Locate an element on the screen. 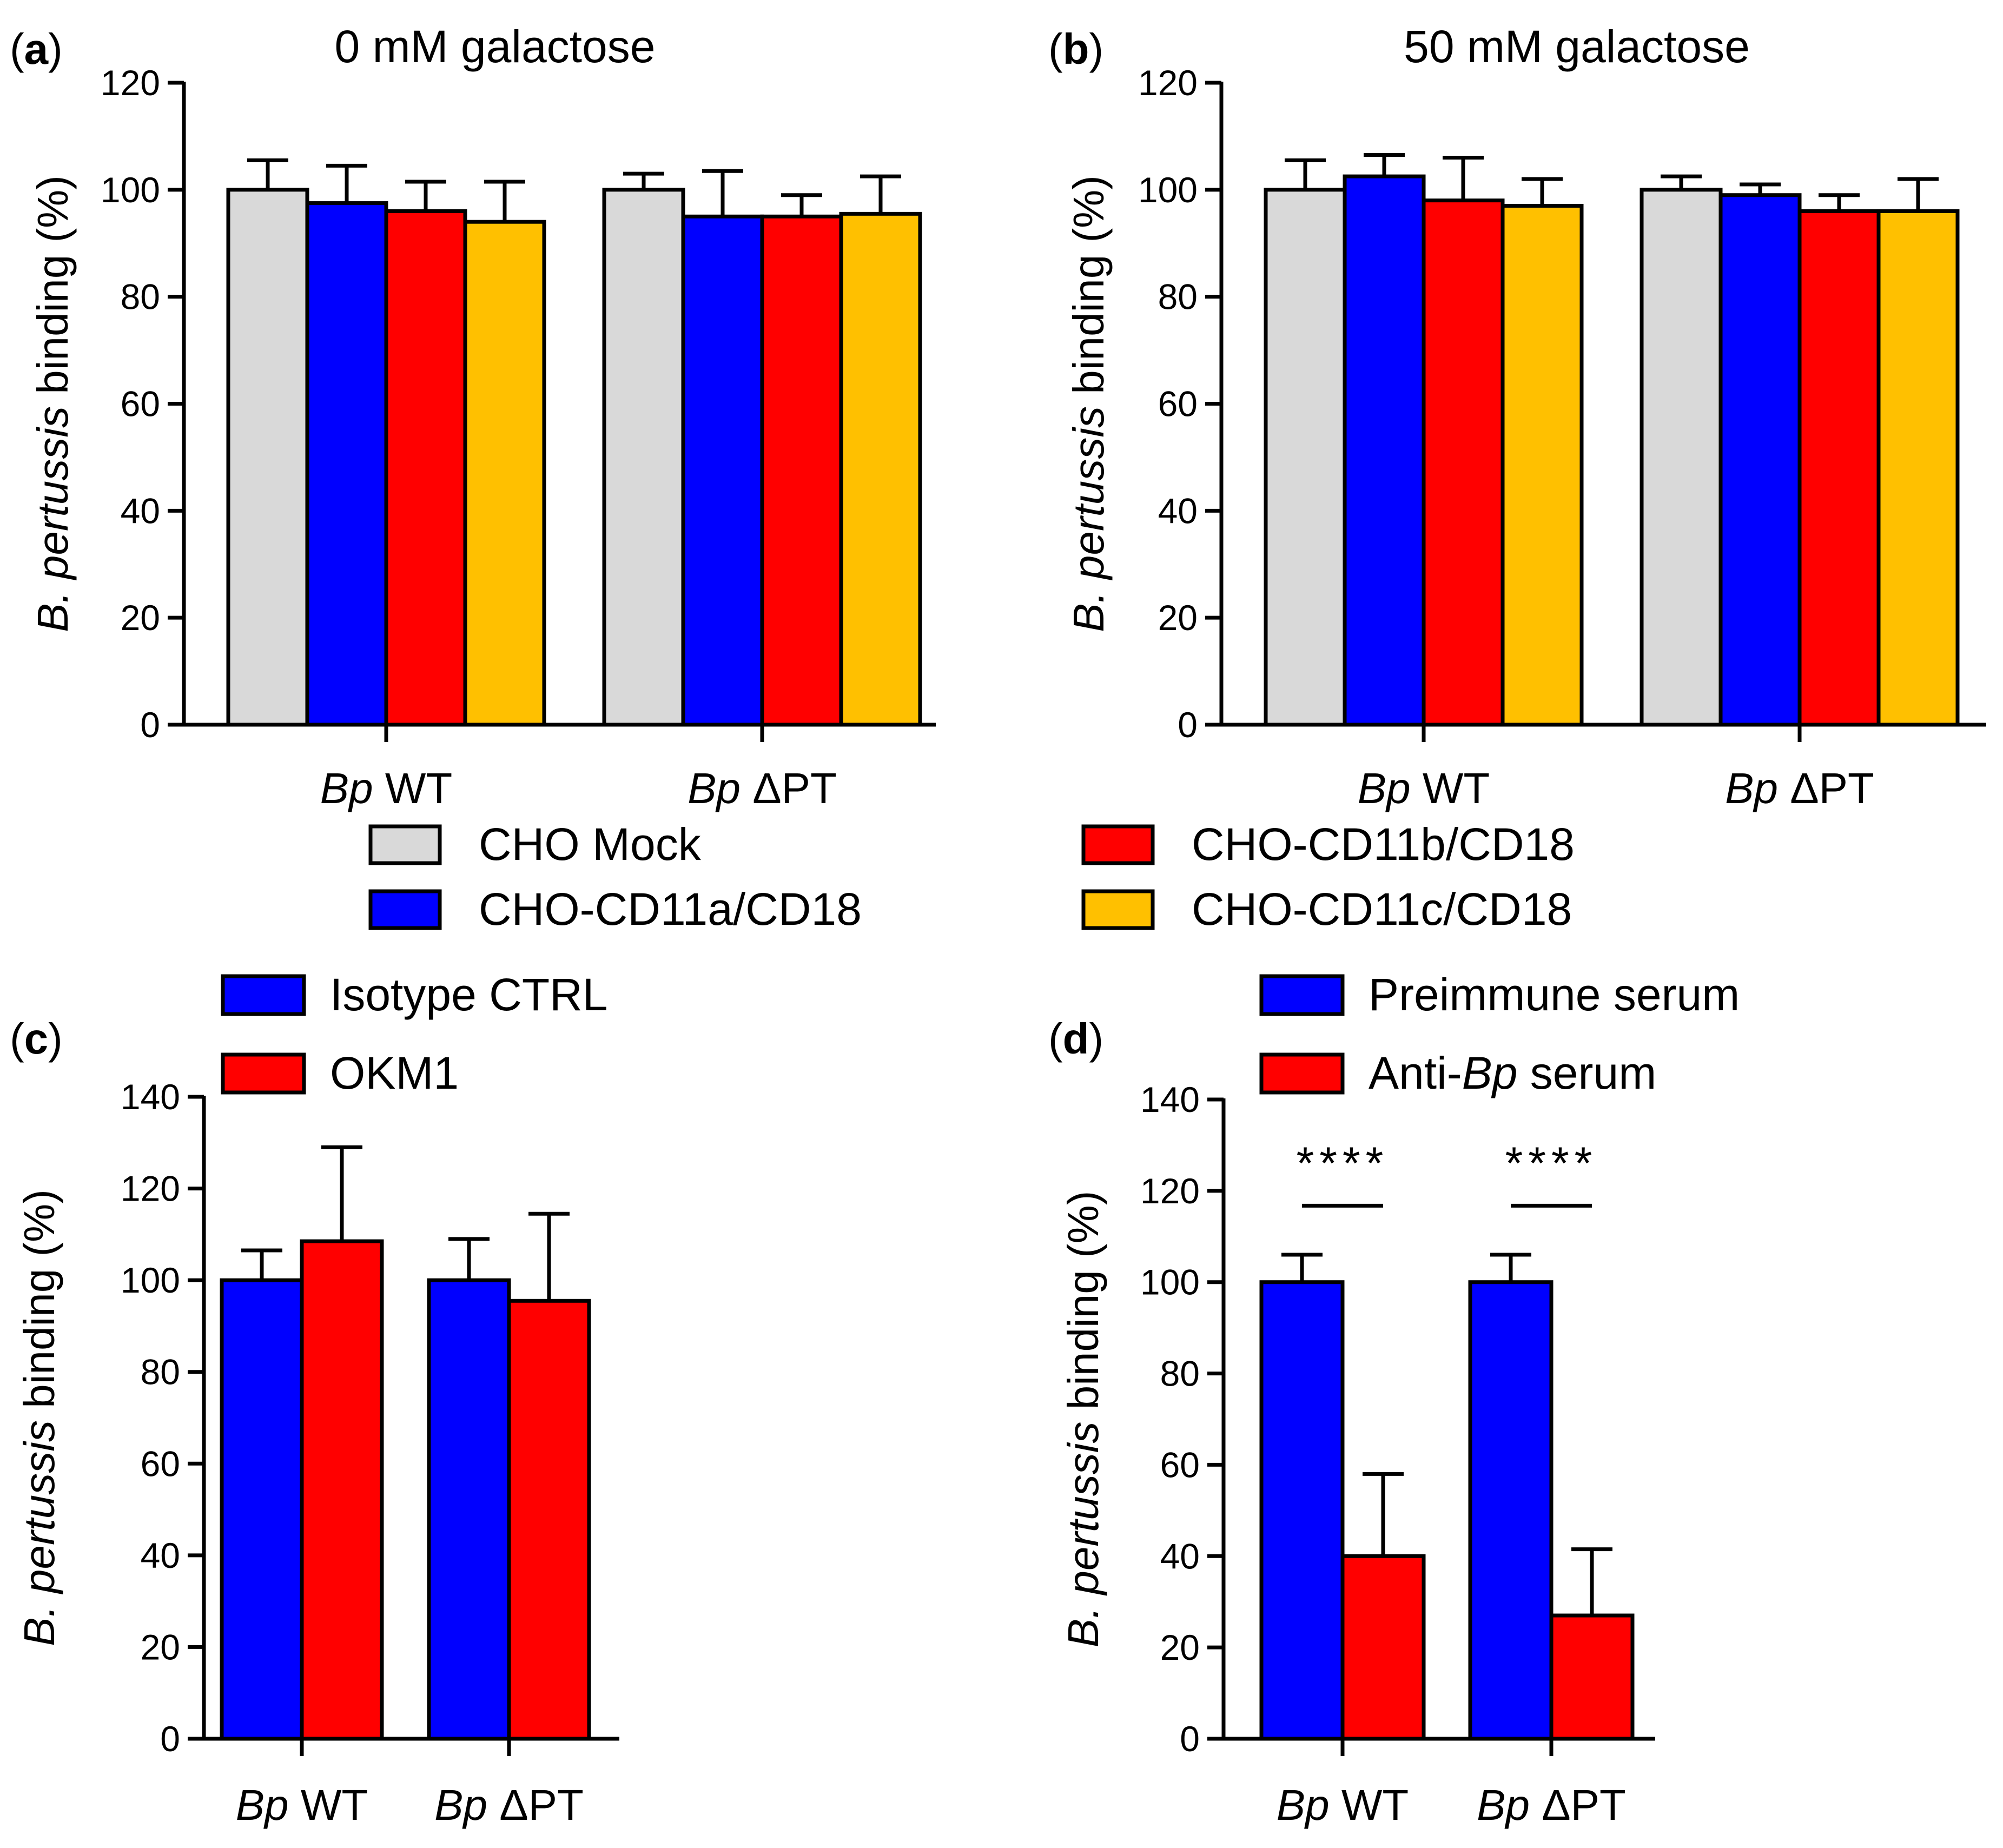  legend-label: OKM1 is located at coordinates (394, 1073).